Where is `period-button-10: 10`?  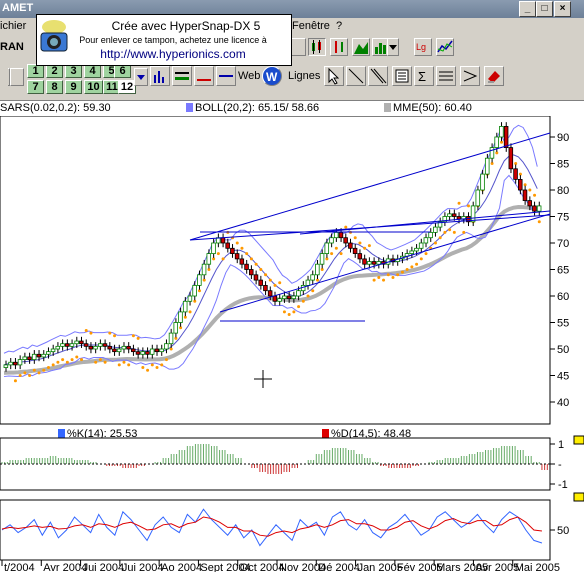 period-button-10: 10 is located at coordinates (93, 87).